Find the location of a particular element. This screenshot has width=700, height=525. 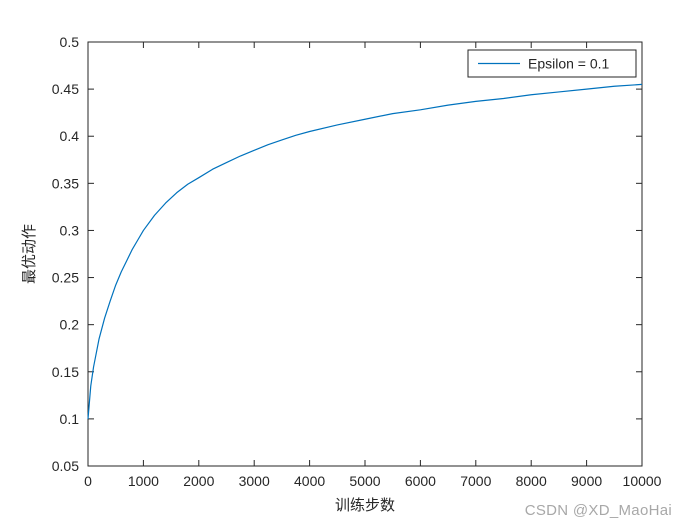

x-tick-label: 9000 is located at coordinates (586, 481).